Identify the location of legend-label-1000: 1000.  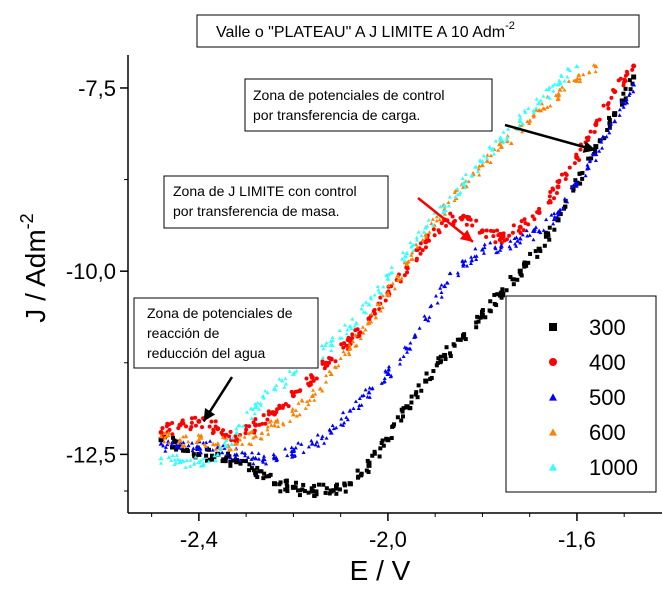
(613, 467).